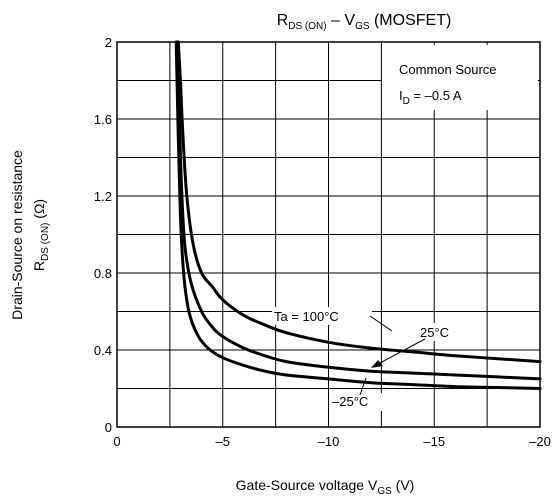 Image resolution: width=559 pixels, height=500 pixels. What do you see at coordinates (103, 235) in the screenshot?
I see `y-tick-labels: 0 0.4 0.8 1.2 1.6 2` at bounding box center [103, 235].